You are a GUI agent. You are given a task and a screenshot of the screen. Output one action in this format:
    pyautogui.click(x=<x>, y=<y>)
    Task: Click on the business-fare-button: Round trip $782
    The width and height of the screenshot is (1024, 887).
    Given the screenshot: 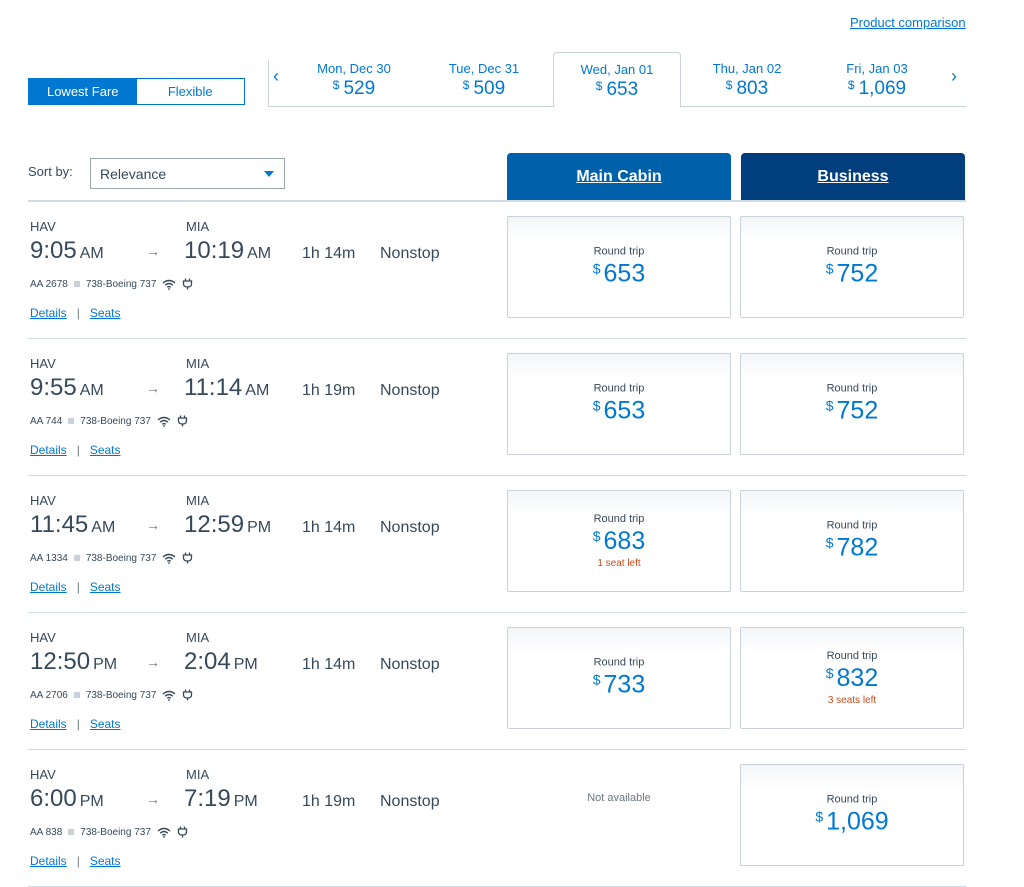 What is the action you would take?
    pyautogui.click(x=852, y=541)
    